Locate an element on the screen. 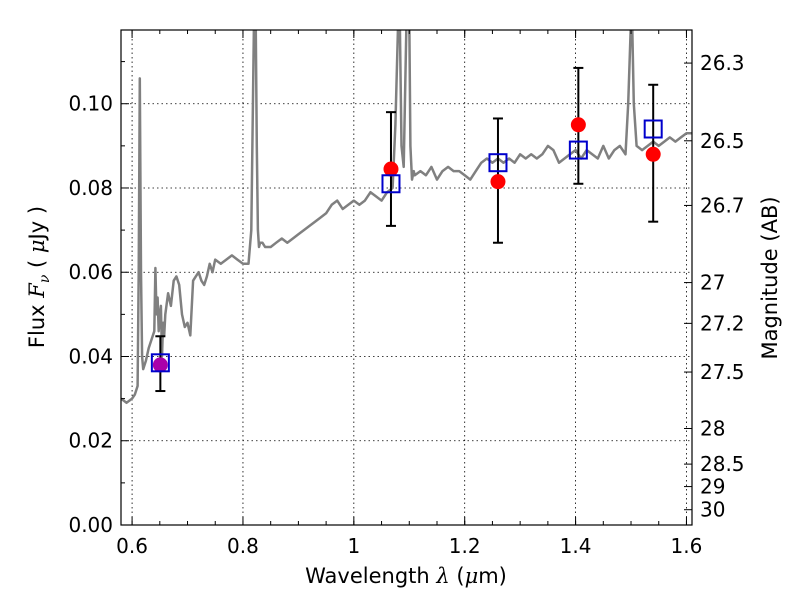 This screenshot has height=600, width=800. x-axis-title: Wavelength λ (μm) is located at coordinates (406, 576).